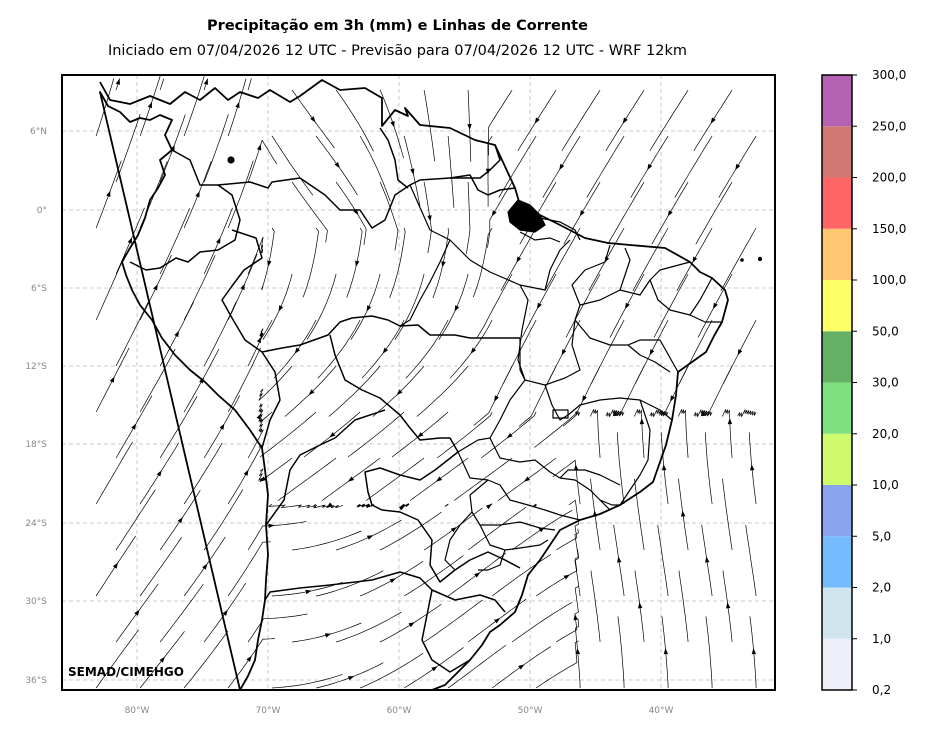  Describe the element at coordinates (36, 524) in the screenshot. I see `lat-label: 24°S` at that location.